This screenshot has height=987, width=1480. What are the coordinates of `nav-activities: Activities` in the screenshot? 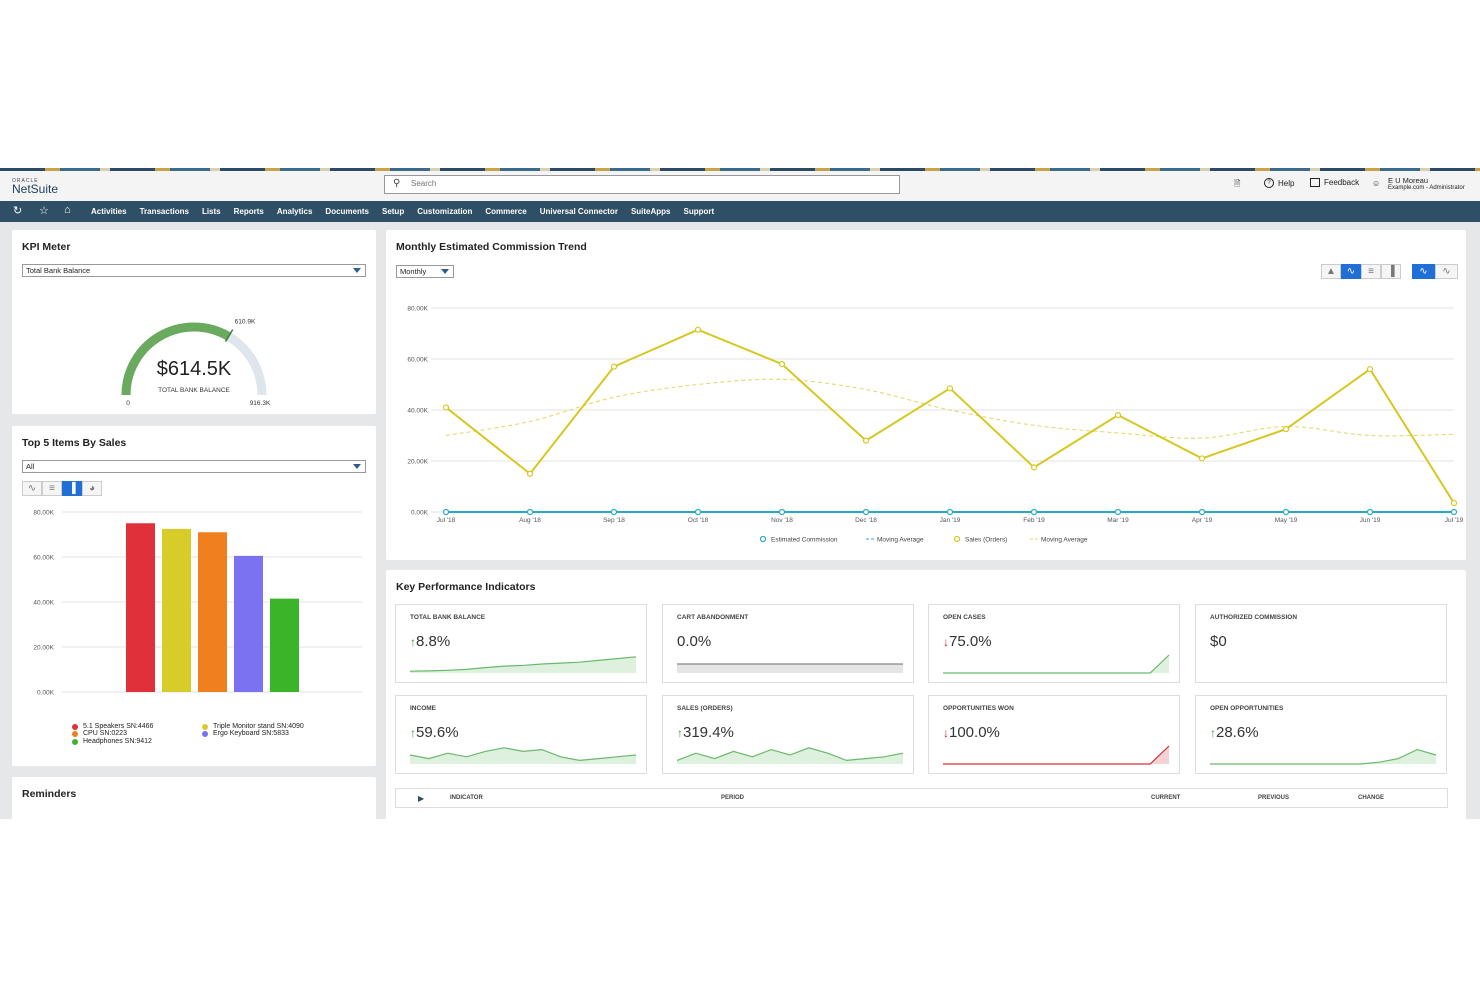 It's located at (109, 211).